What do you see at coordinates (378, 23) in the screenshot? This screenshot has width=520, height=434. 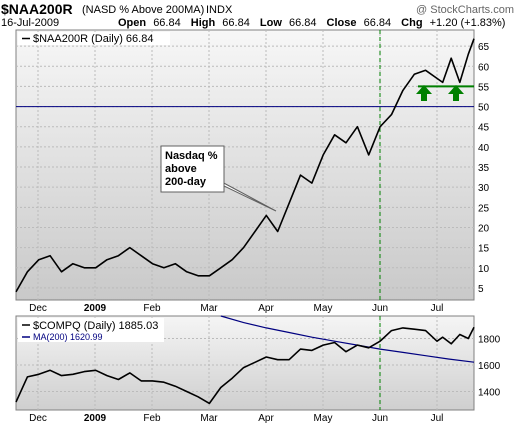 I see `close-value: 66.84` at bounding box center [378, 23].